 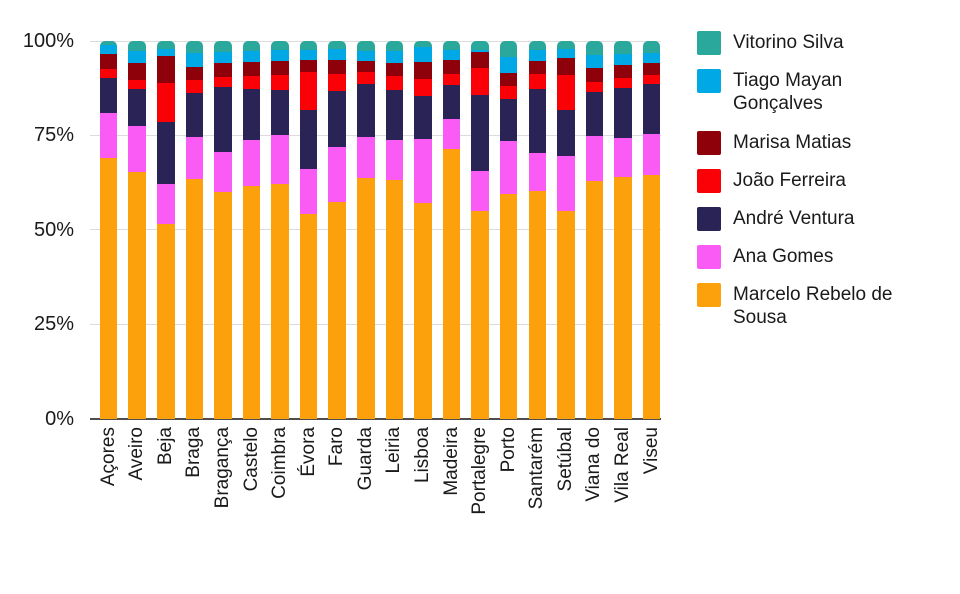 What do you see at coordinates (194, 230) in the screenshot?
I see `bar-braga` at bounding box center [194, 230].